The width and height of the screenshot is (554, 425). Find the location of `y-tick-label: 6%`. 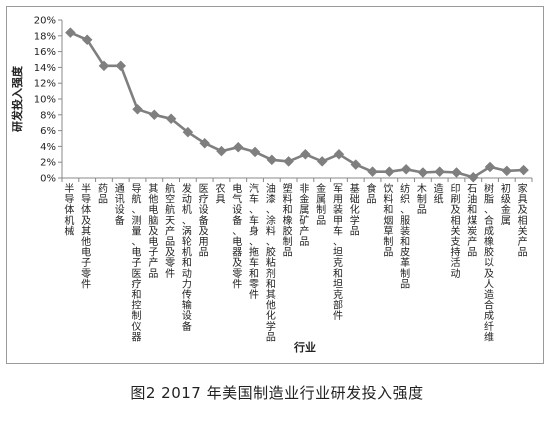

y-tick-label: 6% is located at coordinates (48, 131).